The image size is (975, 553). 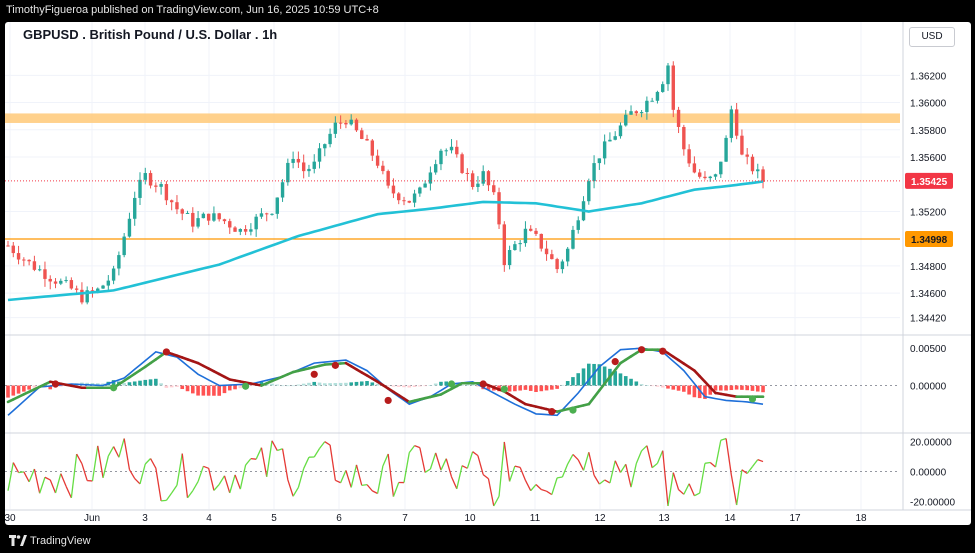 I want to click on price-tick-label-2: 1.35800, so click(x=928, y=131).